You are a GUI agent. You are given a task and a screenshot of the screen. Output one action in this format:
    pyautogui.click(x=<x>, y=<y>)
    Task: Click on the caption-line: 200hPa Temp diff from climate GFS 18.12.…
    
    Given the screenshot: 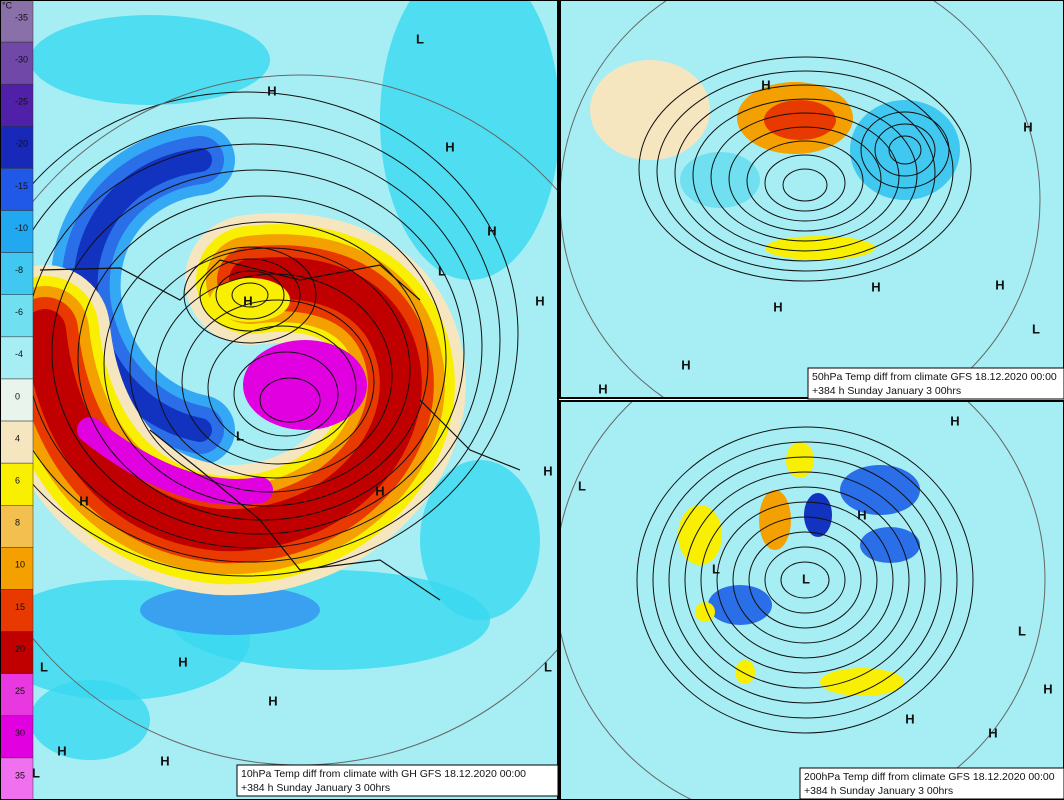 What is the action you would take?
    pyautogui.click(x=929, y=777)
    